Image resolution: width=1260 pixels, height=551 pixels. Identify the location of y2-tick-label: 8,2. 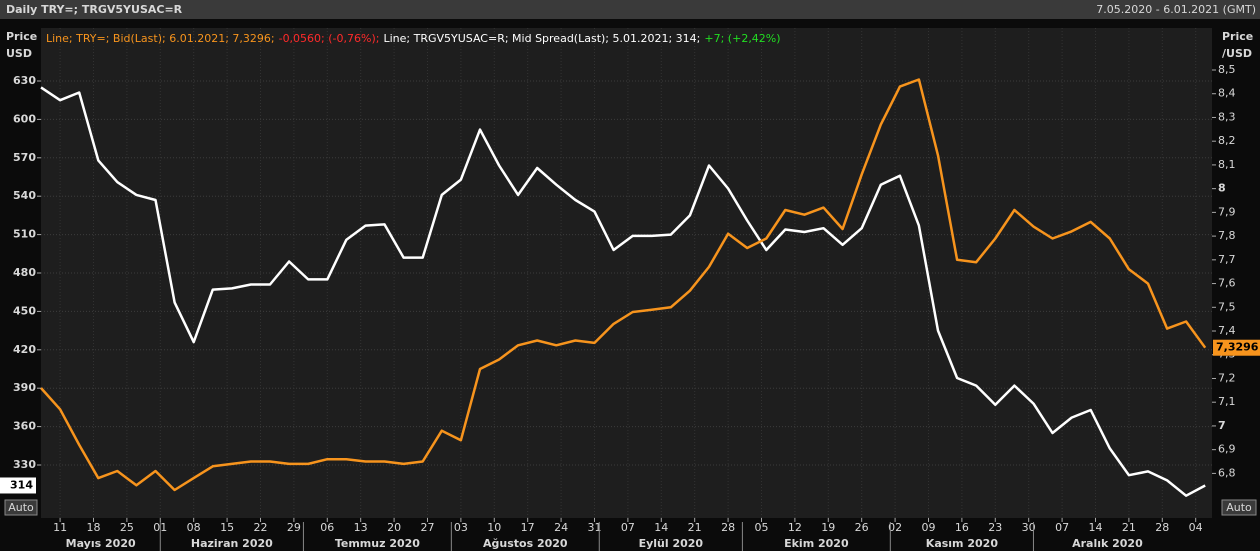
(1227, 140).